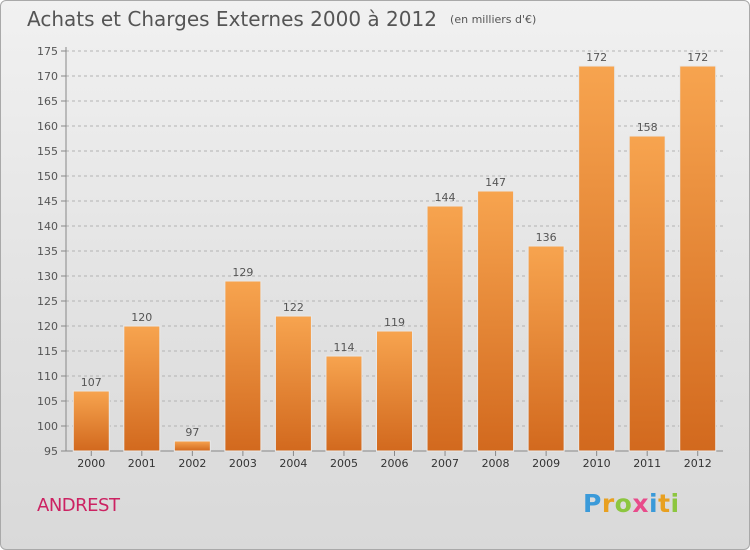  I want to click on y-tick-label: 105, so click(47, 401).